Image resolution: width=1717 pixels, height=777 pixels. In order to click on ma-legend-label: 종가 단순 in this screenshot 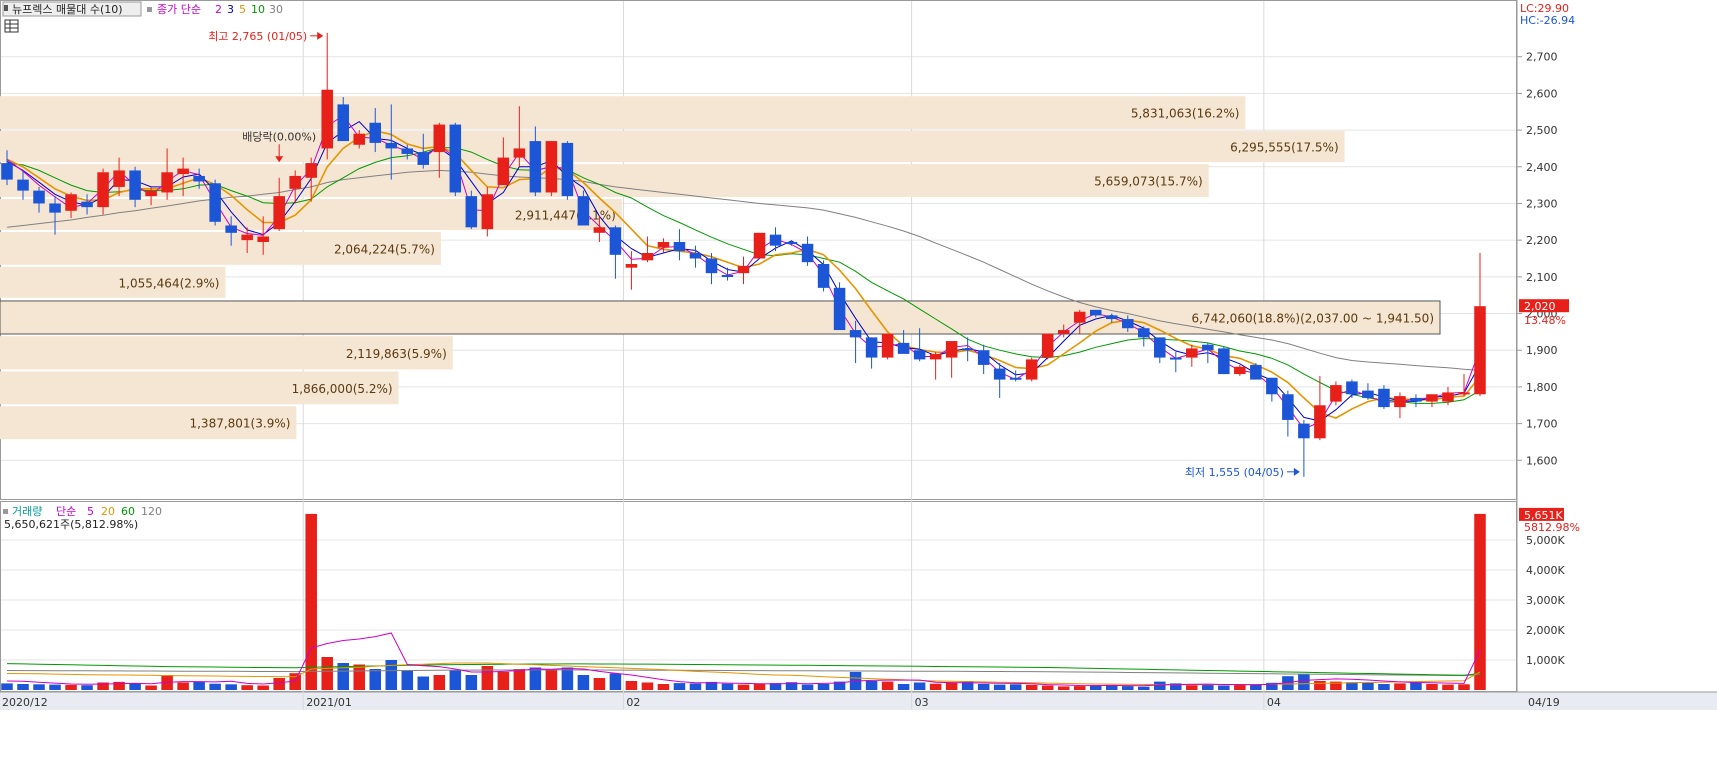, I will do `click(179, 9)`.